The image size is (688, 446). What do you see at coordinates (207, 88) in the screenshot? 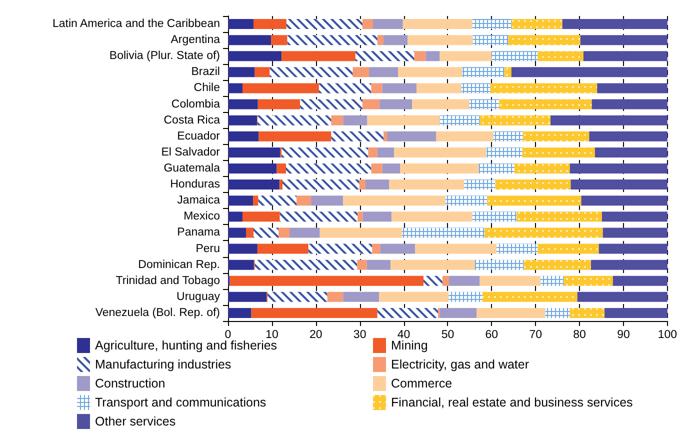
I see `y-tick-label: Chile` at bounding box center [207, 88].